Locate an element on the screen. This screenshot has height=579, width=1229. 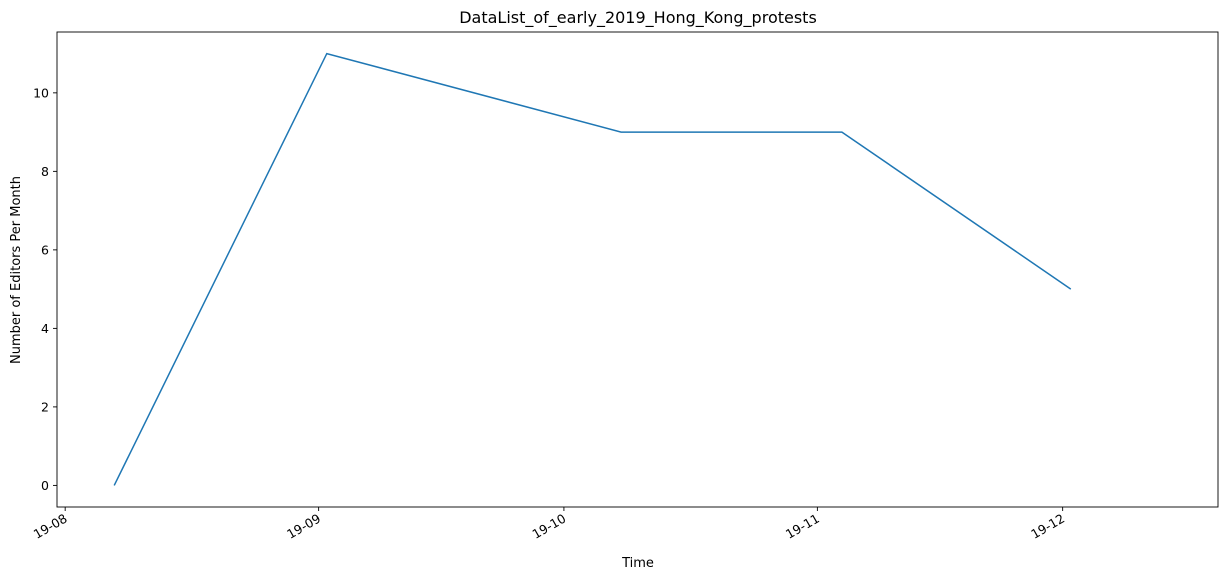
x-tick-label: 19-09 is located at coordinates (303, 526).